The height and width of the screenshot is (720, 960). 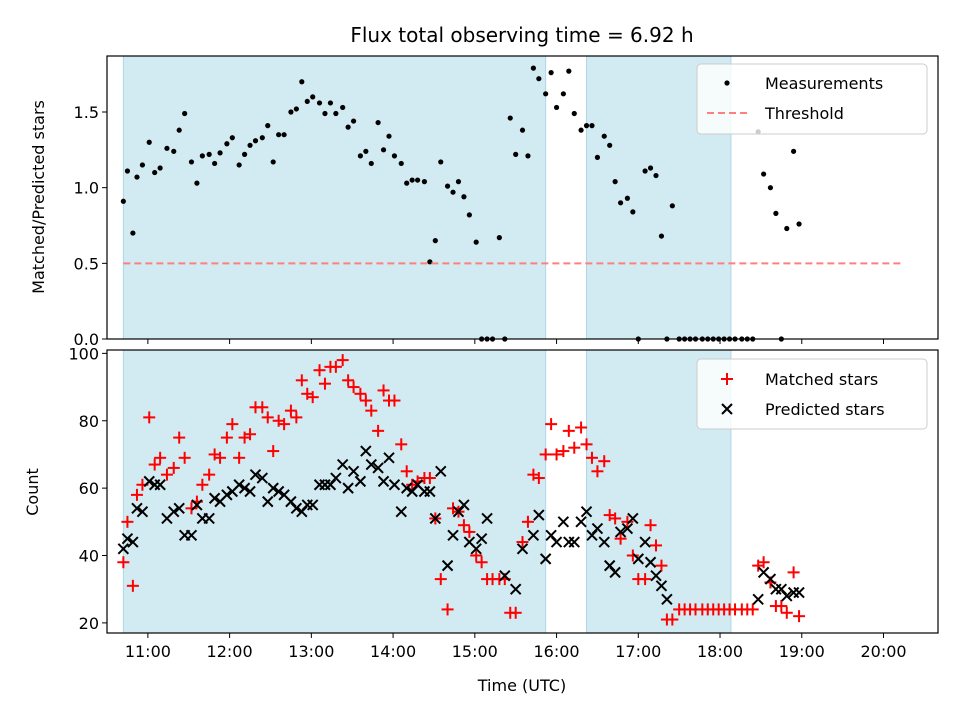 What do you see at coordinates (727, 83) in the screenshot?
I see `legend-measurements-marker` at bounding box center [727, 83].